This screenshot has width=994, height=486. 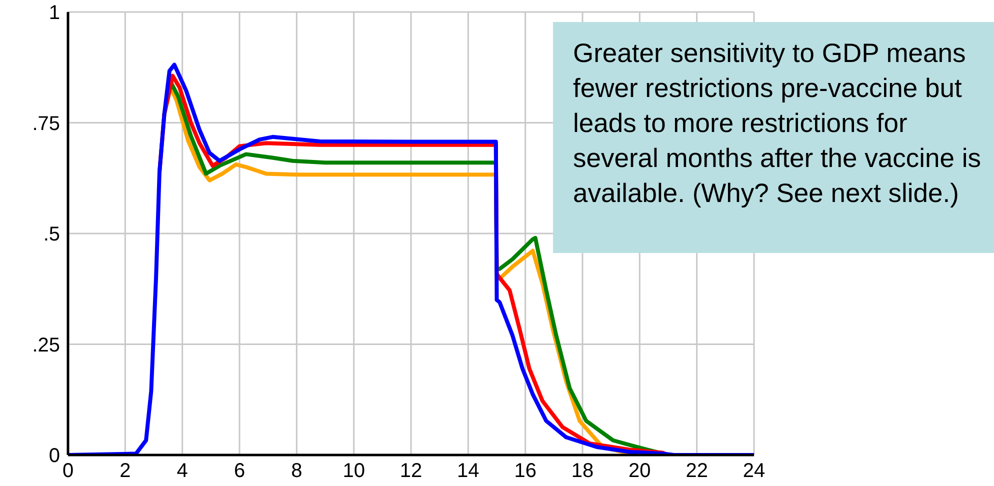 I want to click on x-tick-label: 6, so click(x=240, y=471).